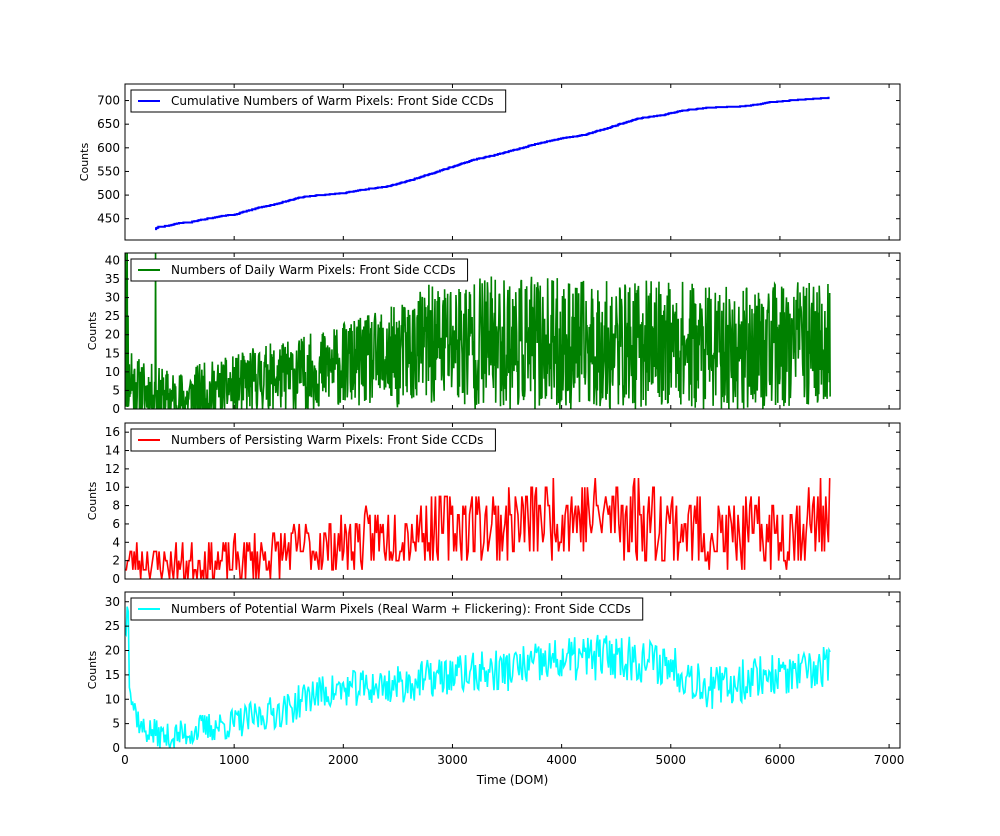 The image size is (1000, 836). I want to click on y-tick-label-potential: 30, so click(112, 602).